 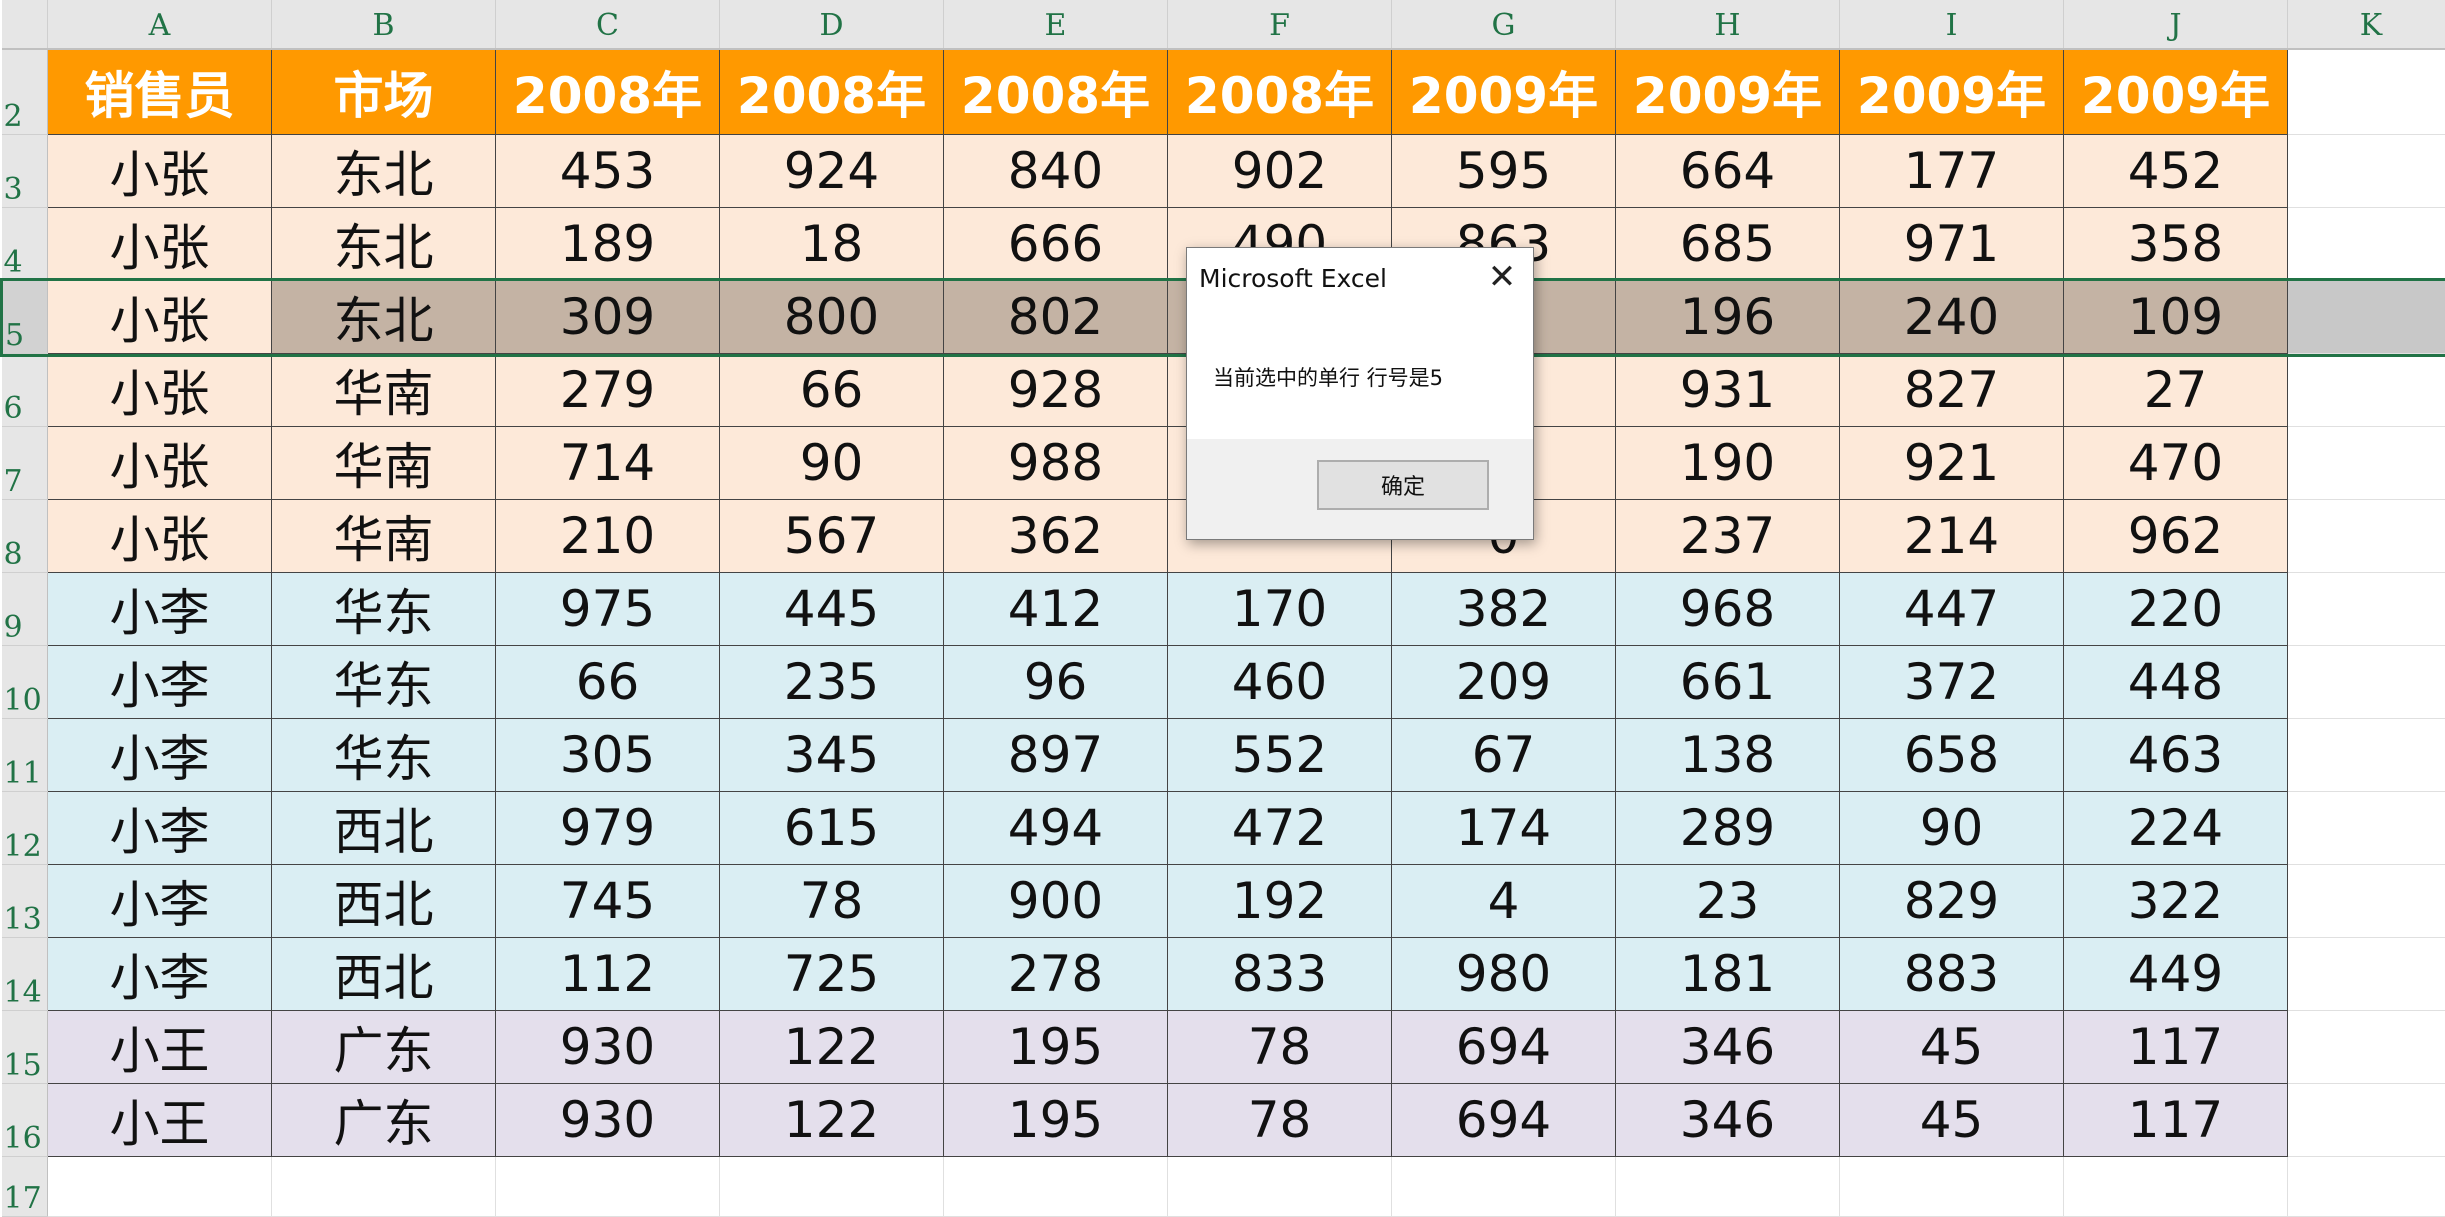 What do you see at coordinates (1952, 463) in the screenshot?
I see `data-cell: 921` at bounding box center [1952, 463].